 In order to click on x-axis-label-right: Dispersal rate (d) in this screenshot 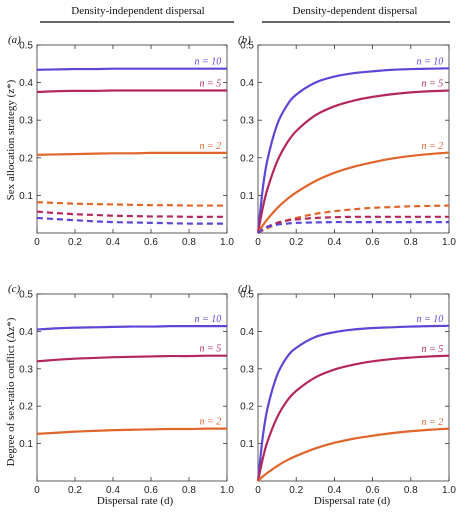, I will do `click(352, 501)`.